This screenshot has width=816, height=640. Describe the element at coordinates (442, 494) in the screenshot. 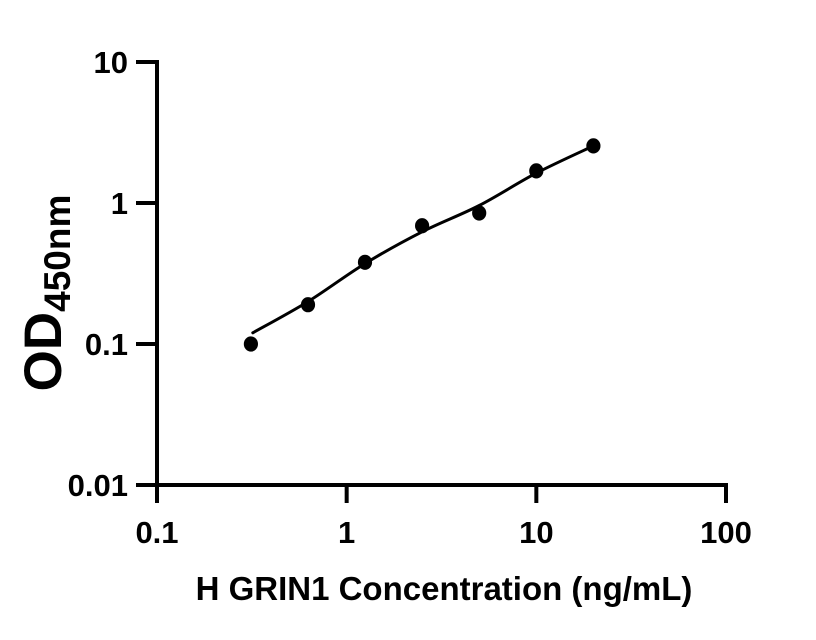

I see `x-axis-ticks` at that location.